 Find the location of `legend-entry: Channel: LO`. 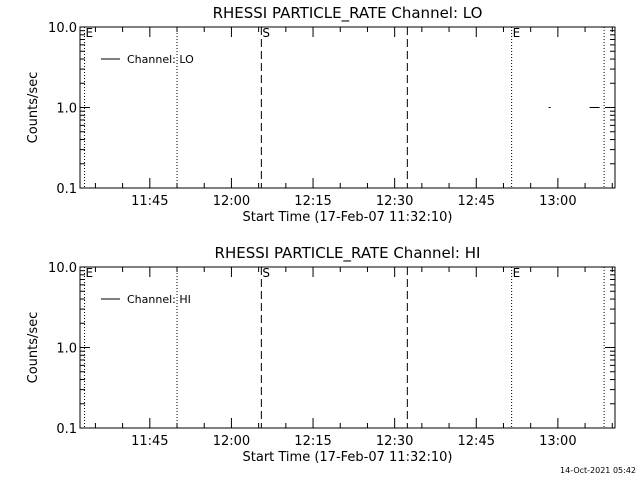

legend-entry: Channel: LO is located at coordinates (160, 59).